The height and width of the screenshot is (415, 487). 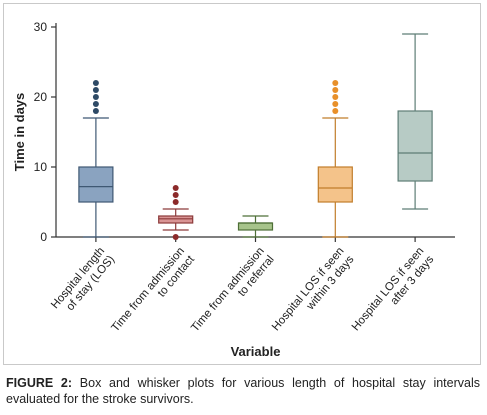 What do you see at coordinates (256, 351) in the screenshot?
I see `x-axis-title: Variable` at bounding box center [256, 351].